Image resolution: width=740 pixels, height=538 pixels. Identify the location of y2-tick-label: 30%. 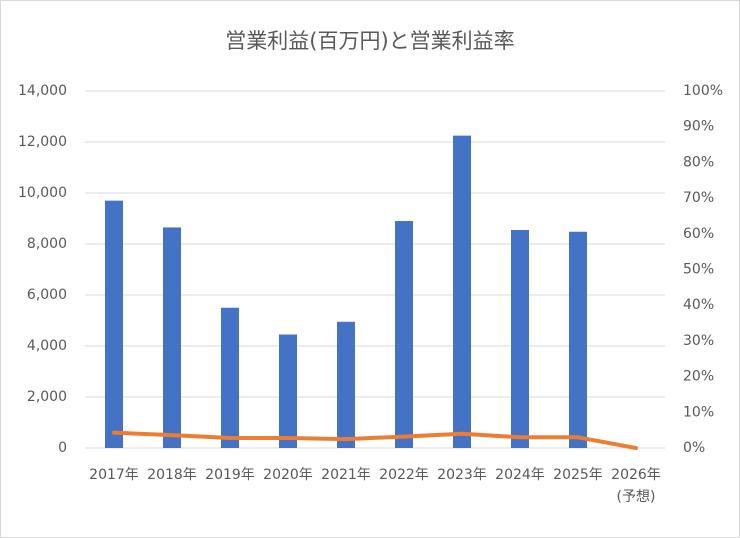
(698, 341).